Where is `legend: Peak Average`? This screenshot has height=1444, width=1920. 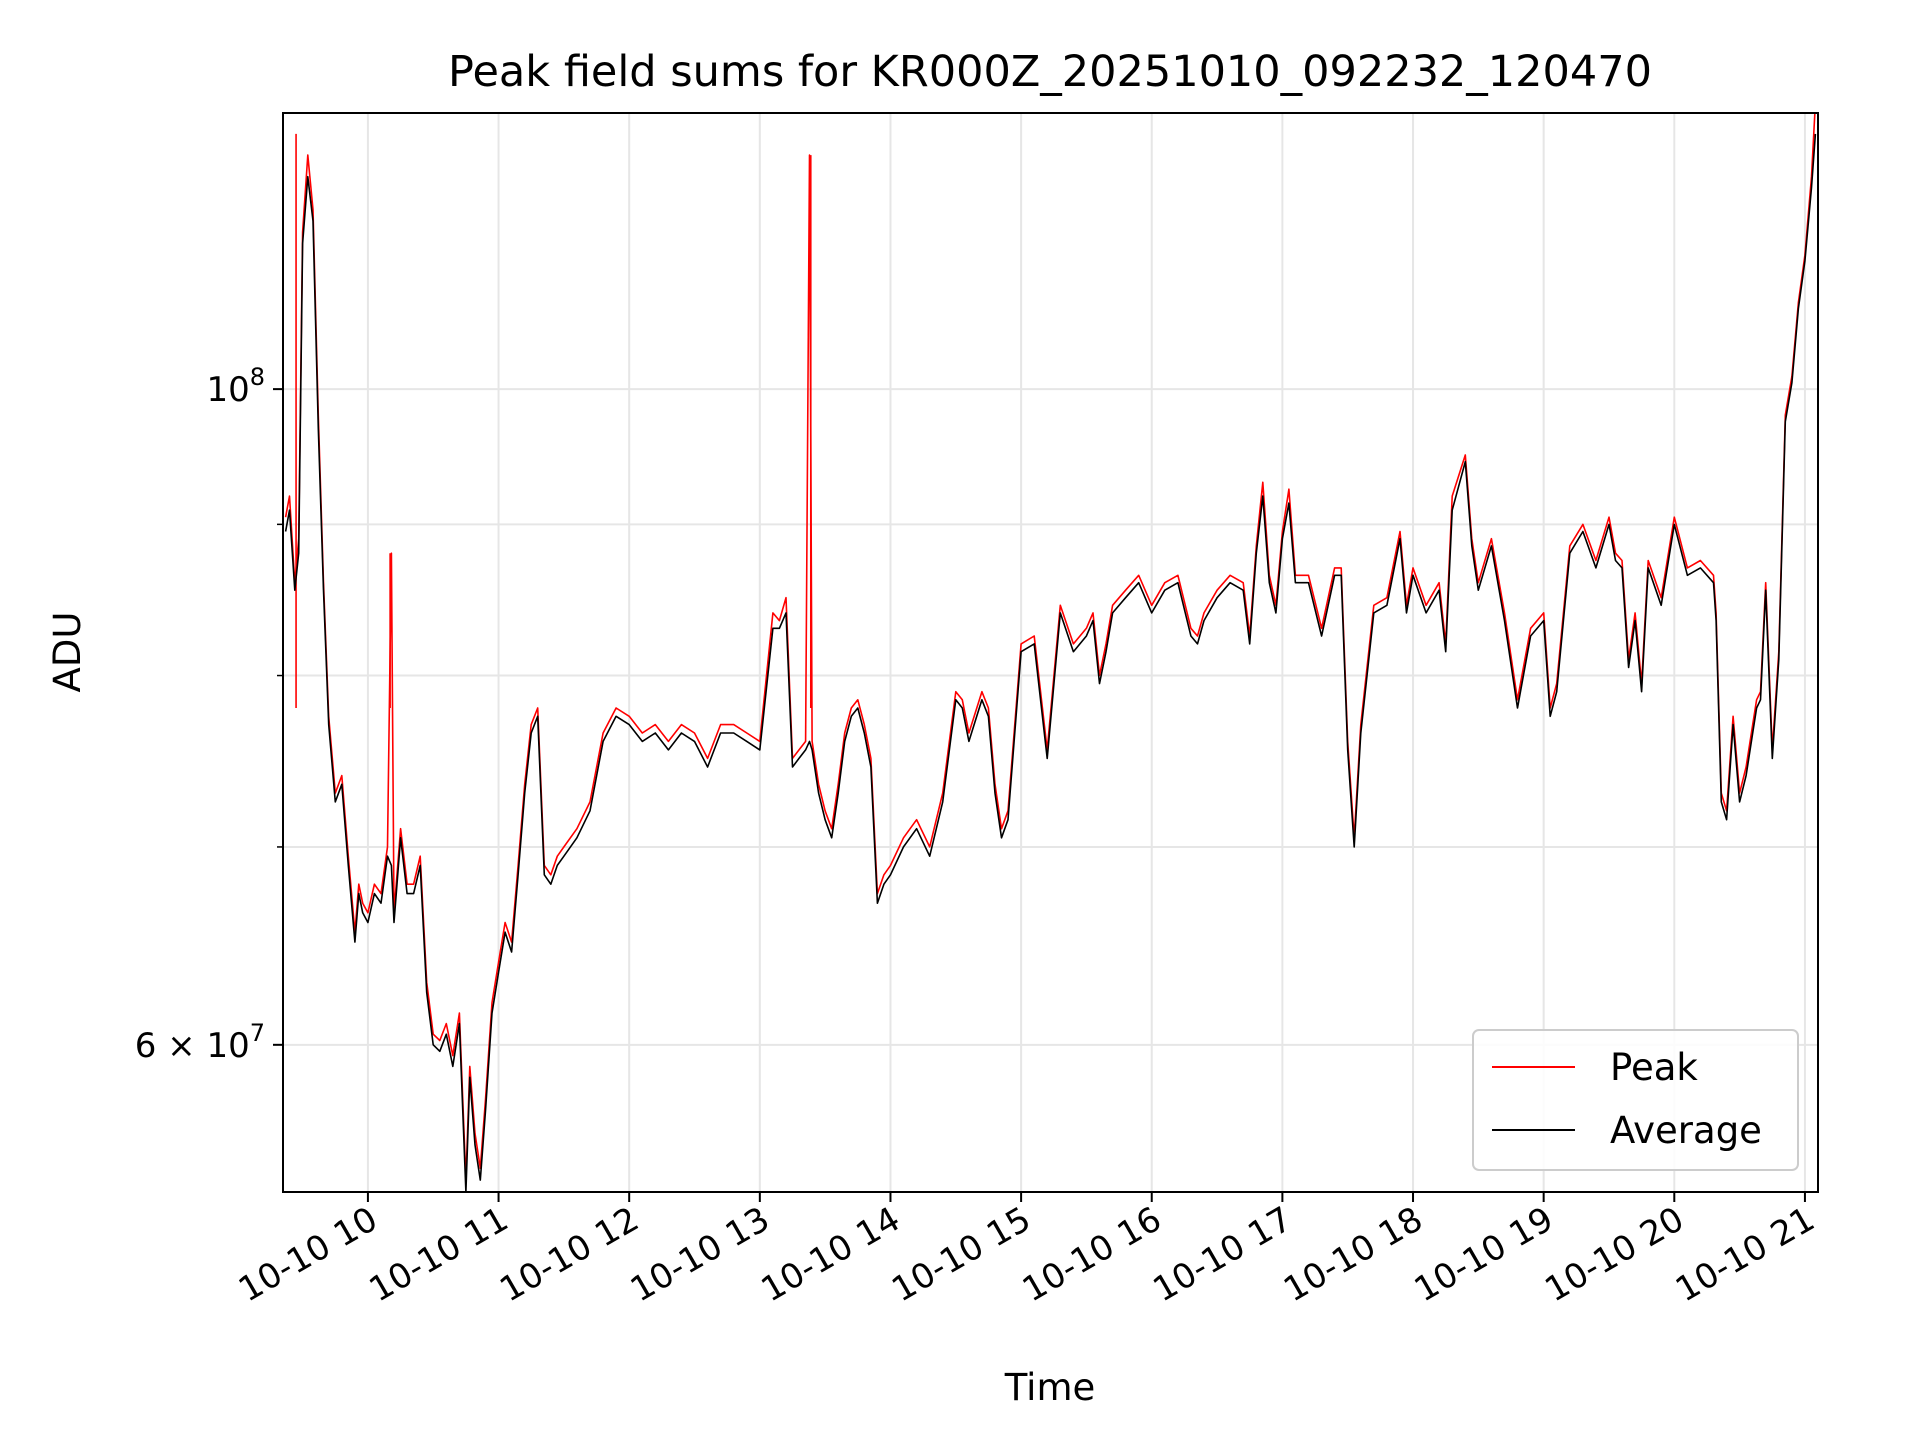 legend: Peak Average is located at coordinates (1635, 1100).